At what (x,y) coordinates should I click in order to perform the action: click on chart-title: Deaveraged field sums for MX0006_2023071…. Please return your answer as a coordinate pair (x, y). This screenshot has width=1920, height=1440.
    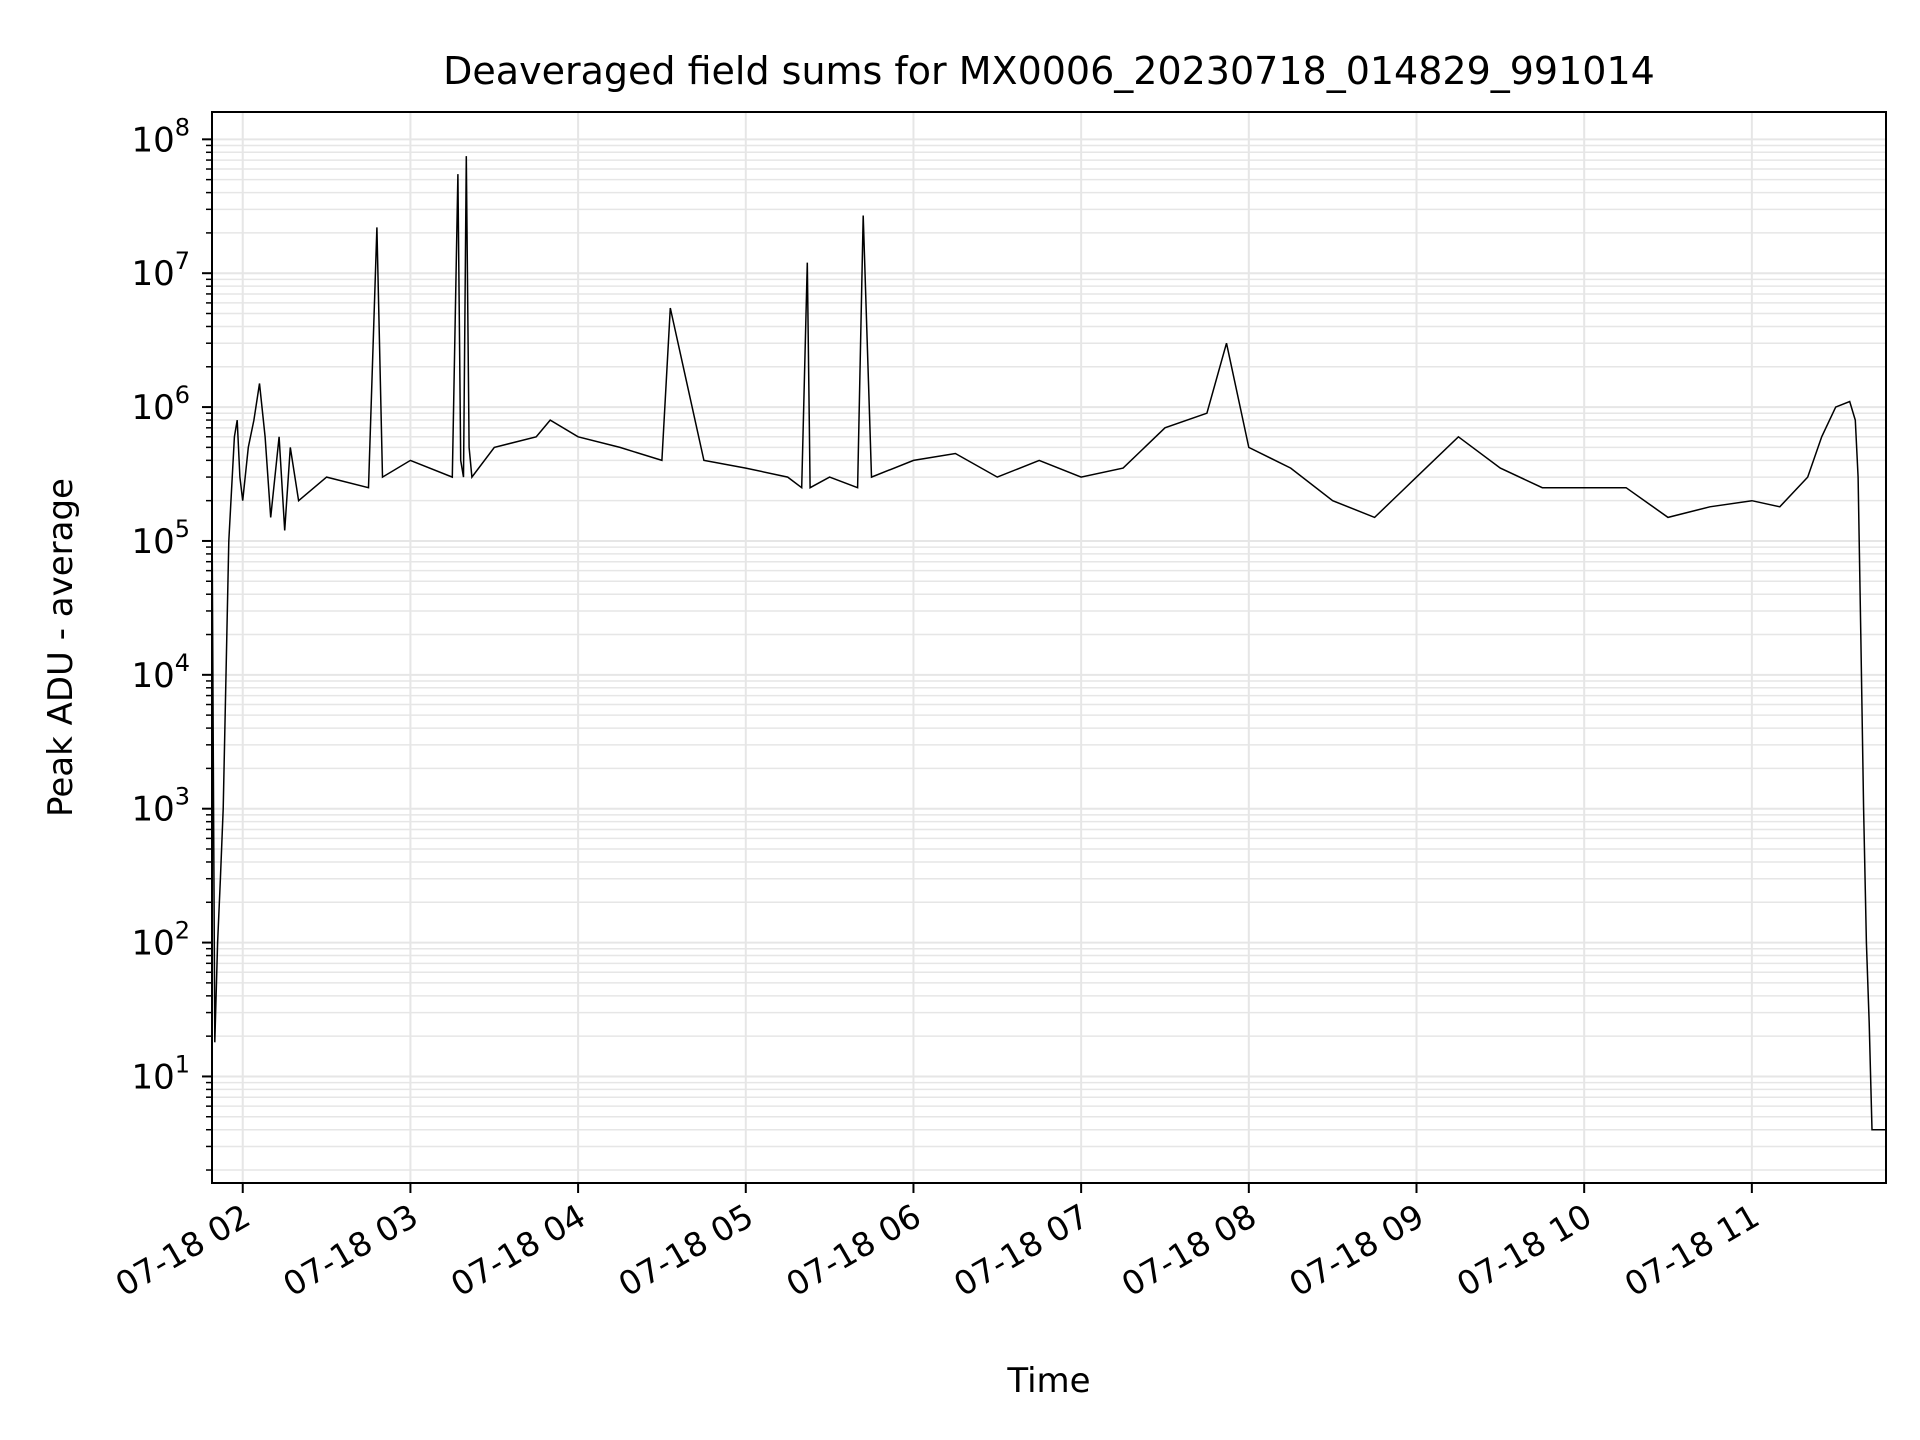
    Looking at the image, I should click on (1049, 71).